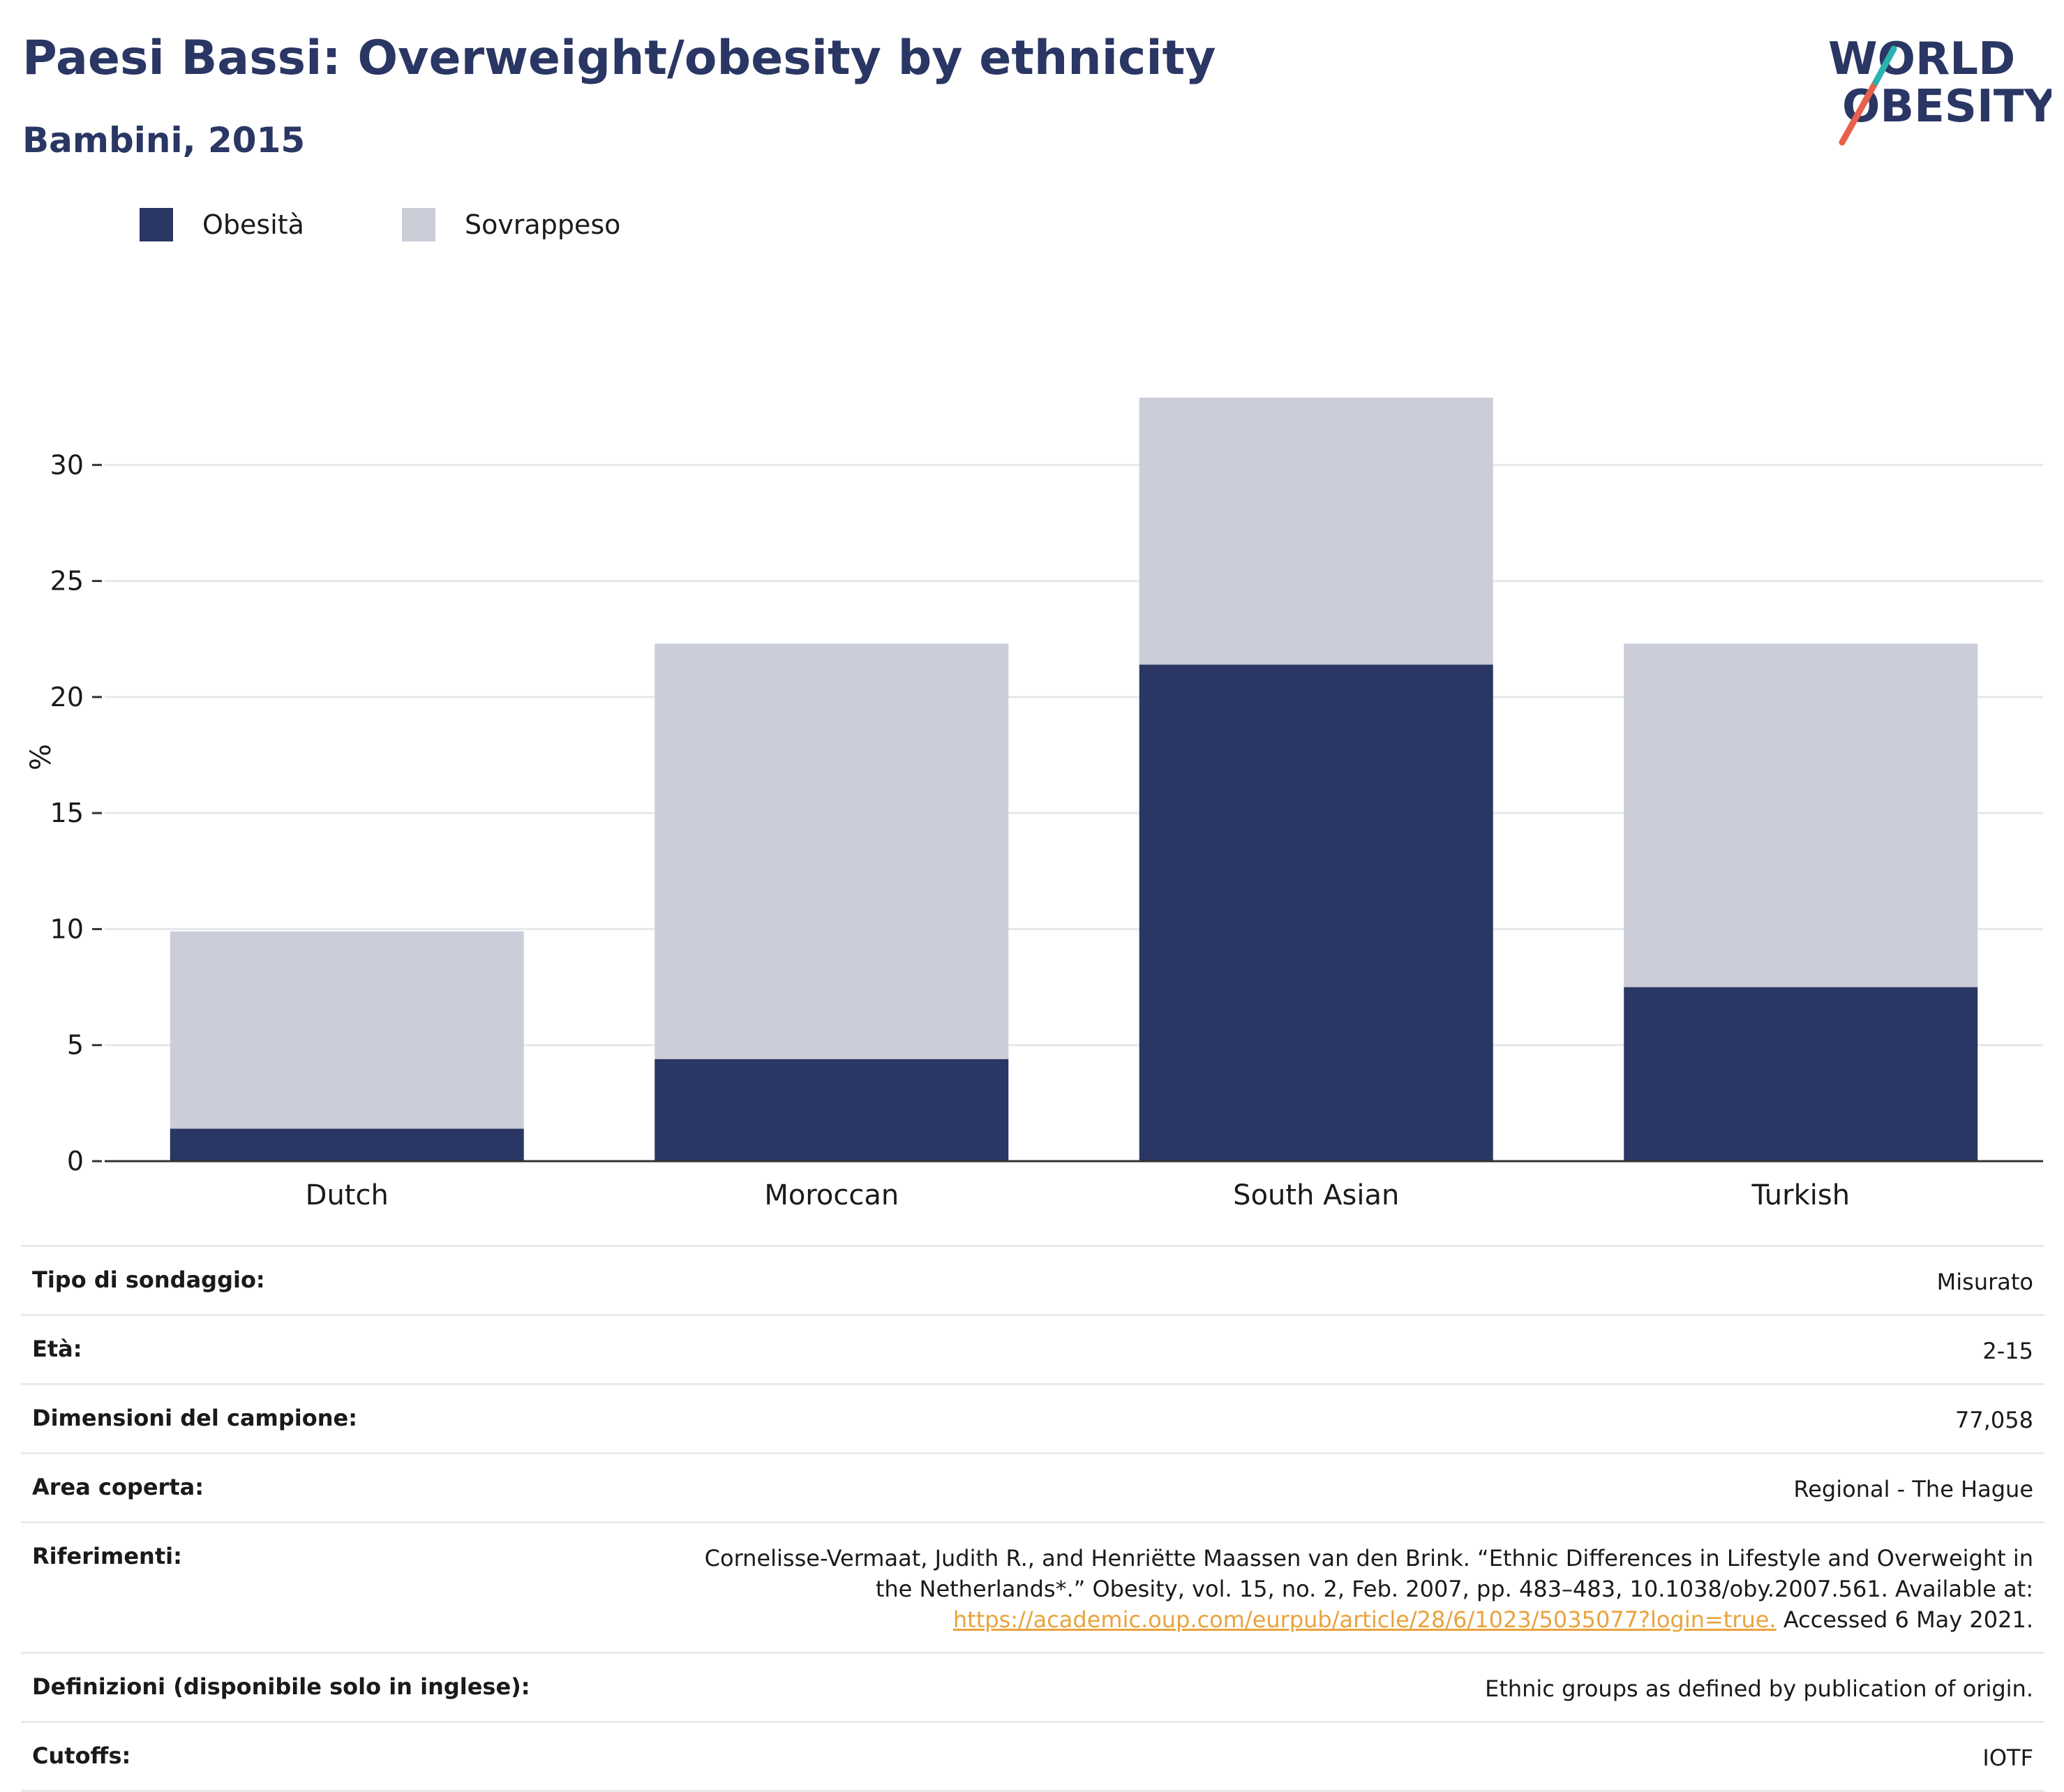 The height and width of the screenshot is (1792, 2064). Describe the element at coordinates (41, 757) in the screenshot. I see `y-axis-label: %` at that location.